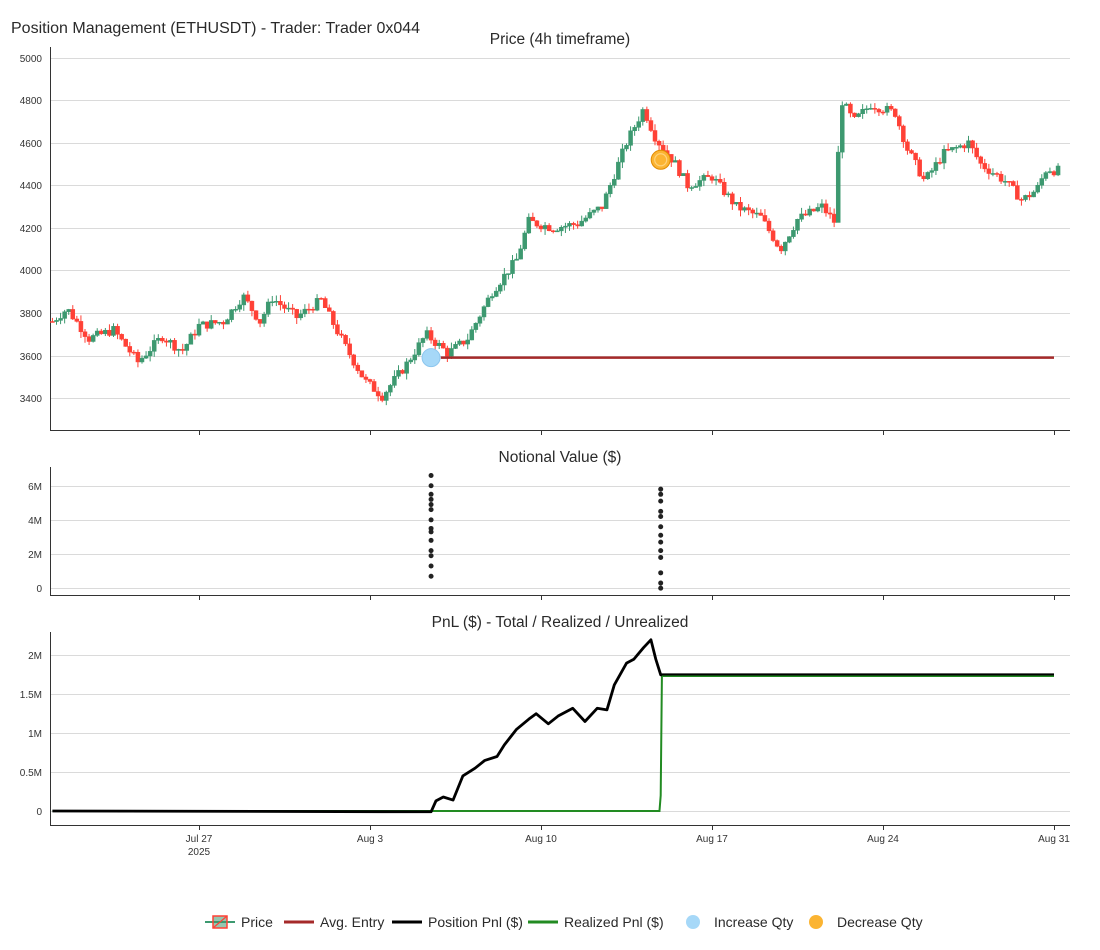  I want to click on legend-item: Avg. Entry, so click(334, 922).